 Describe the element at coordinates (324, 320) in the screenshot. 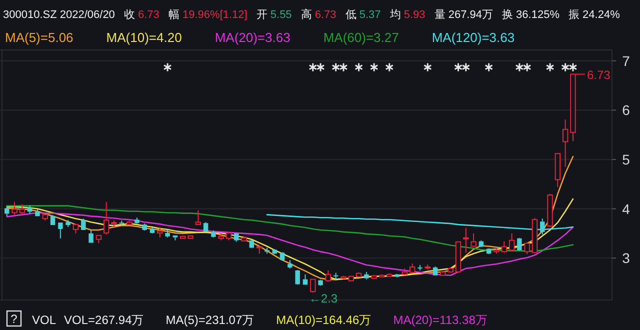

I see `annotation: MA(10)=164.46万` at that location.